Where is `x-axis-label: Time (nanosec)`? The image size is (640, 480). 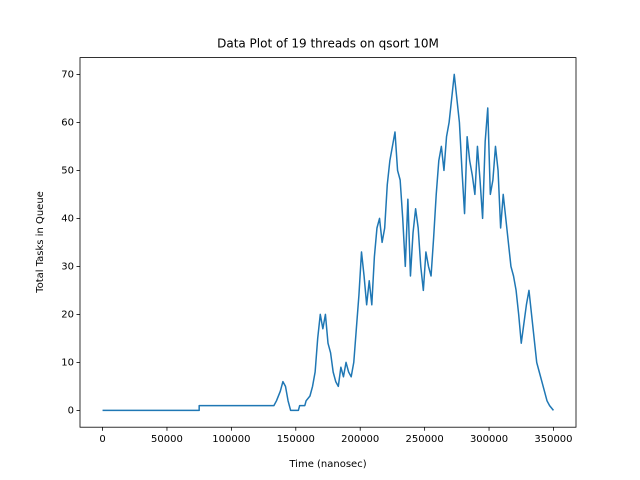
x-axis-label: Time (nanosec) is located at coordinates (327, 464).